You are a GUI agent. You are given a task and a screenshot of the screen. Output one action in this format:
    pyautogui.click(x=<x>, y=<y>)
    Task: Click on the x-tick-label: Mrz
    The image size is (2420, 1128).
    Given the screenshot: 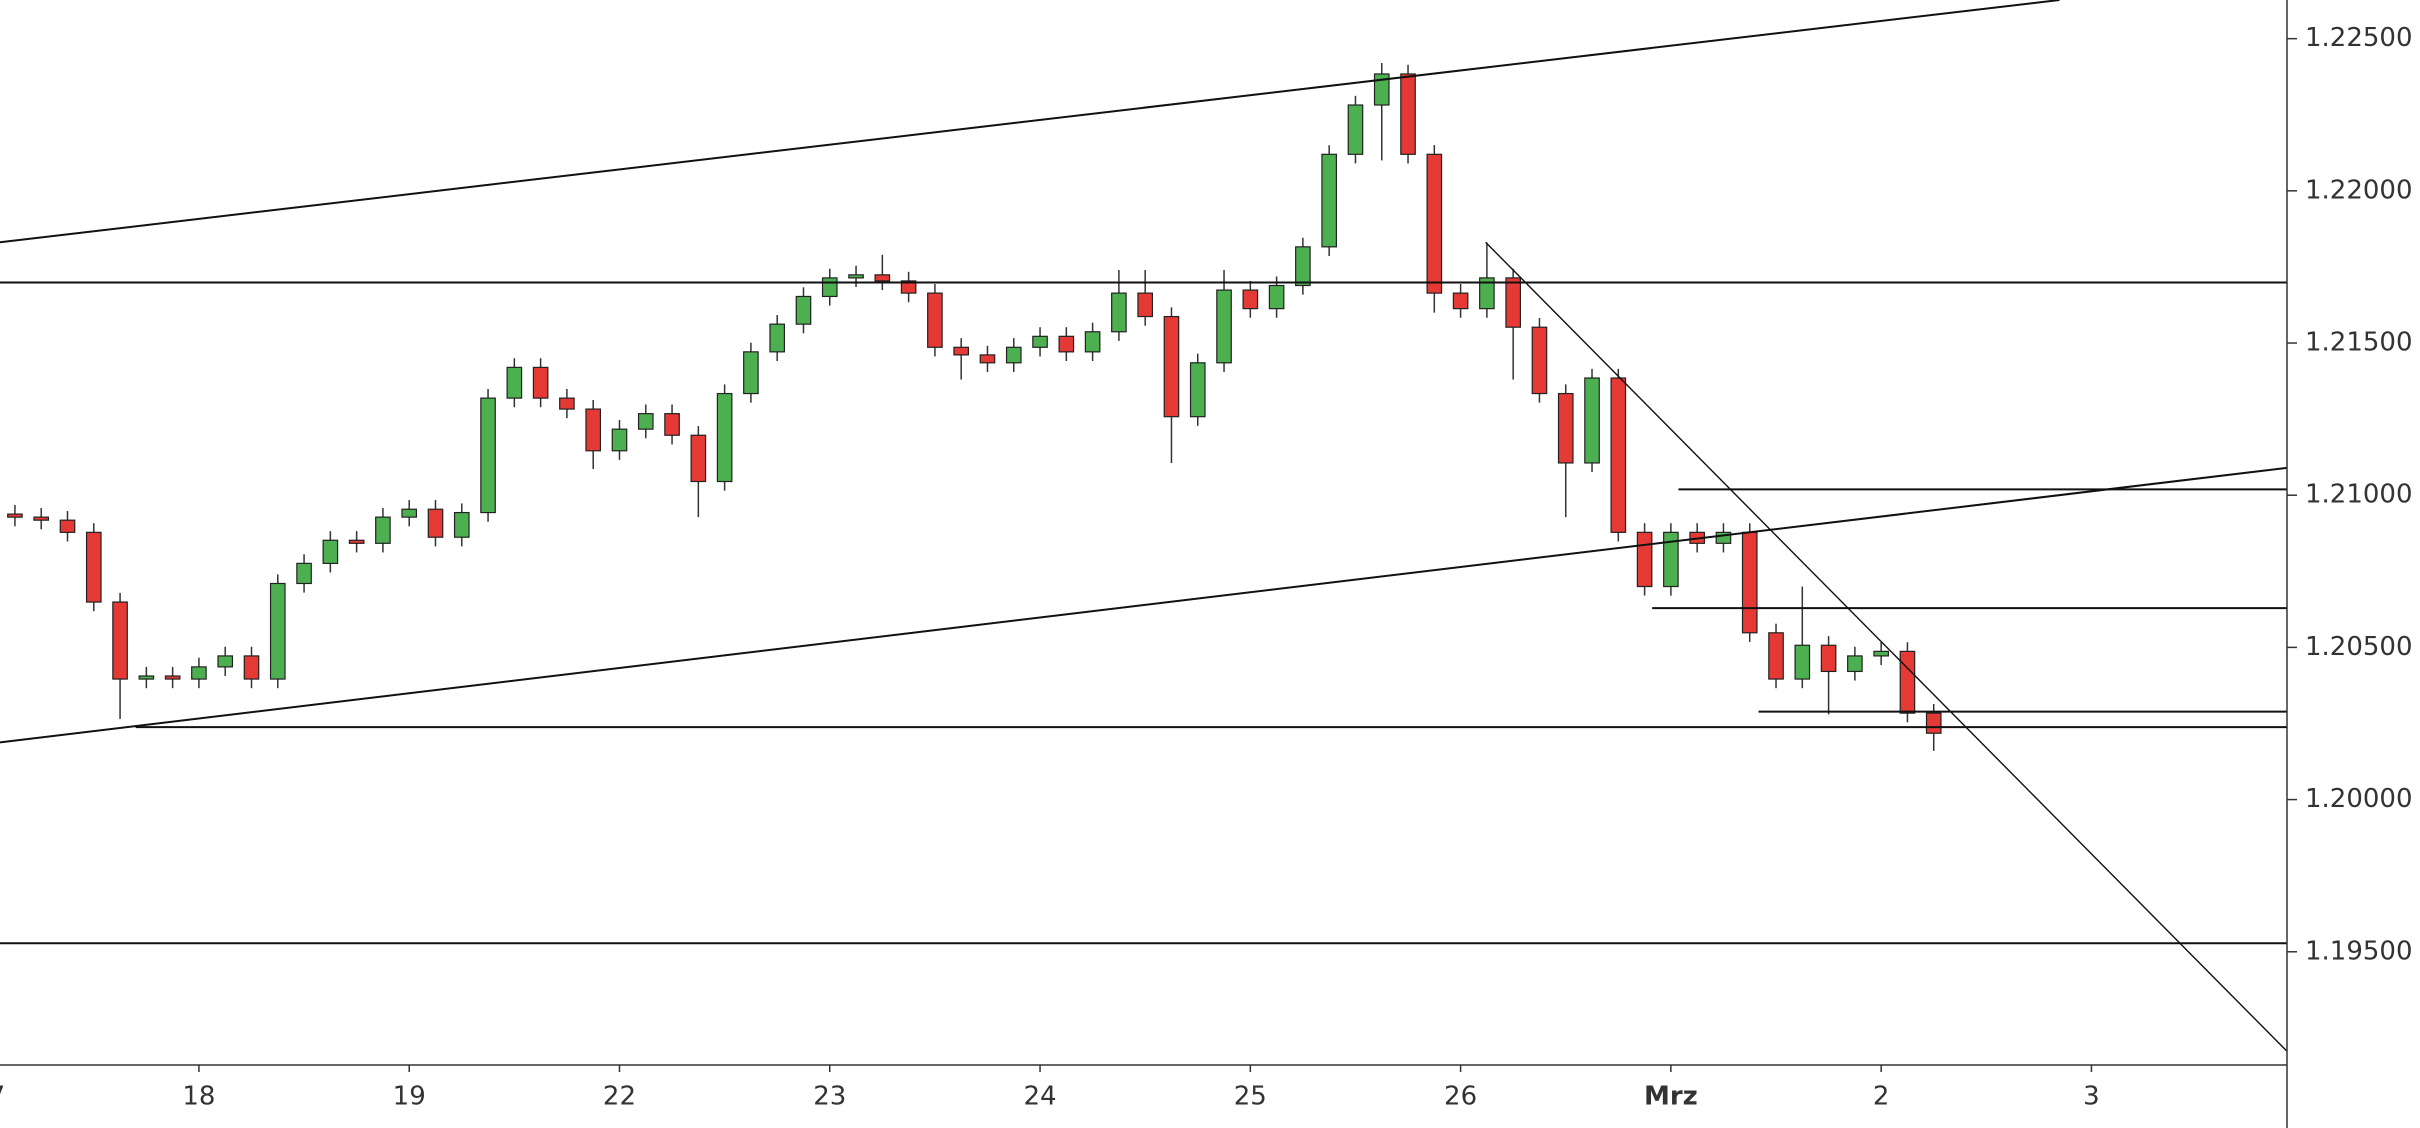 What is the action you would take?
    pyautogui.click(x=1671, y=1097)
    